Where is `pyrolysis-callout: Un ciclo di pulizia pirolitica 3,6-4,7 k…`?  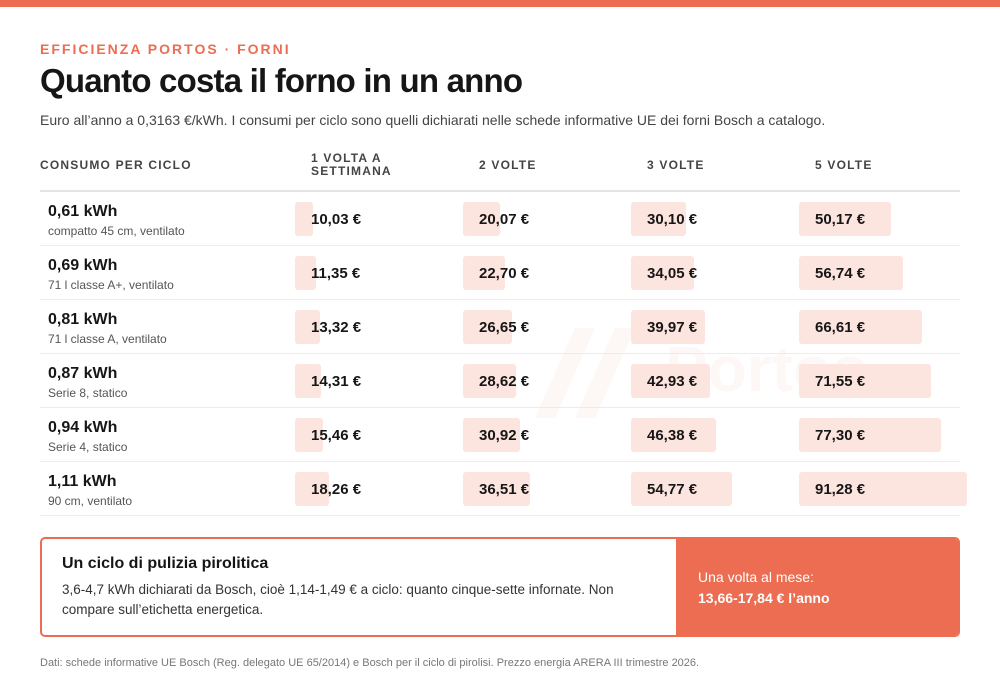 pyrolysis-callout: Un ciclo di pulizia pirolitica 3,6-4,7 k… is located at coordinates (500, 587).